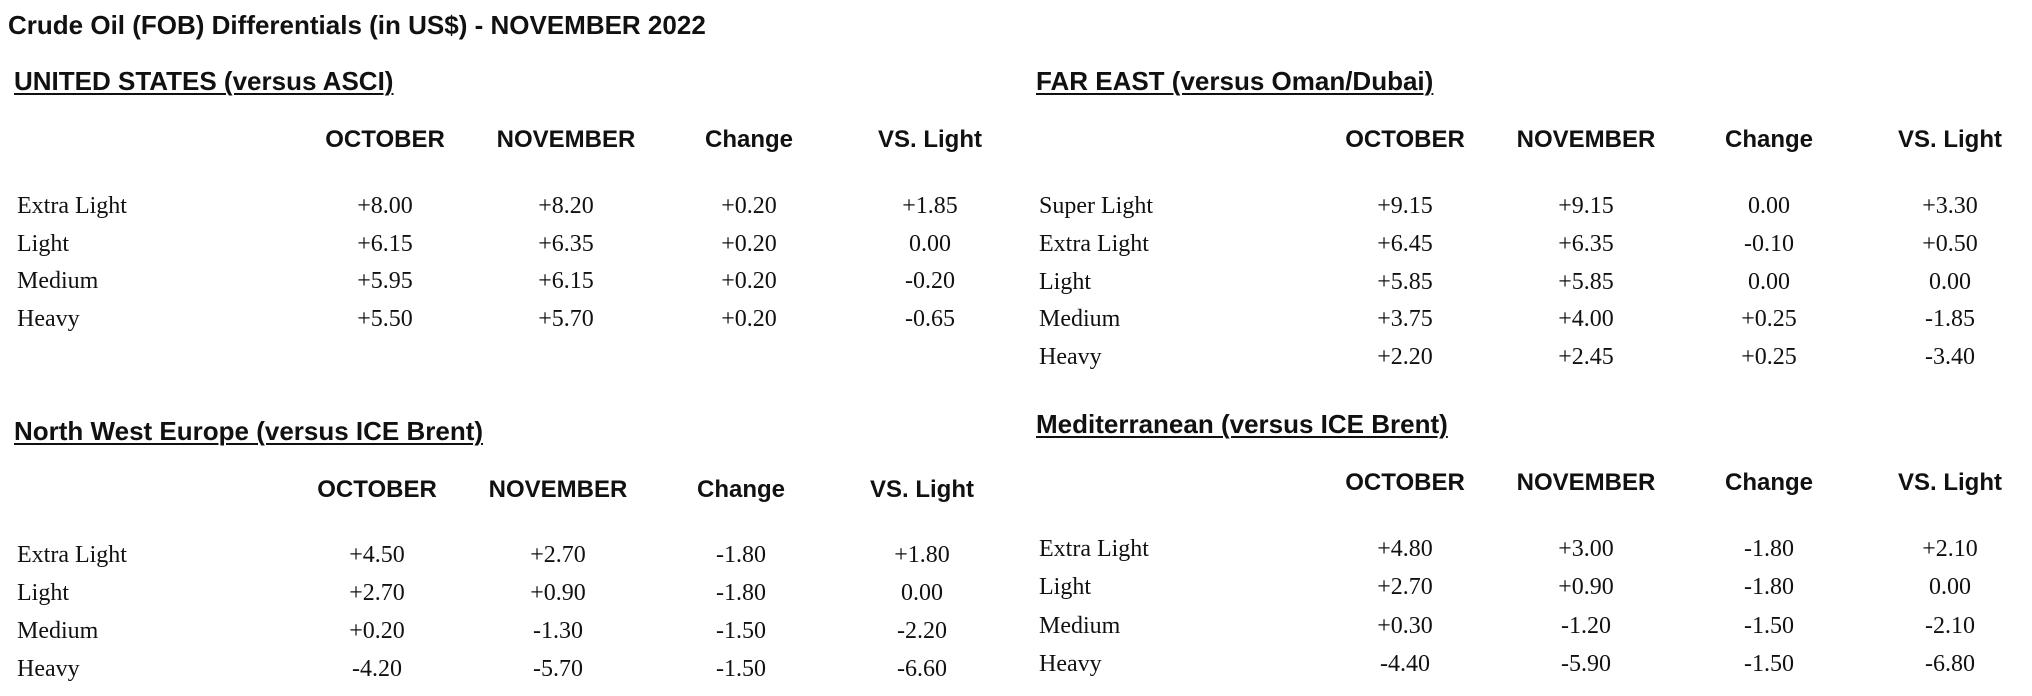 The width and height of the screenshot is (2032, 696). What do you see at coordinates (1950, 319) in the screenshot?
I see `cell-value: -1.85` at bounding box center [1950, 319].